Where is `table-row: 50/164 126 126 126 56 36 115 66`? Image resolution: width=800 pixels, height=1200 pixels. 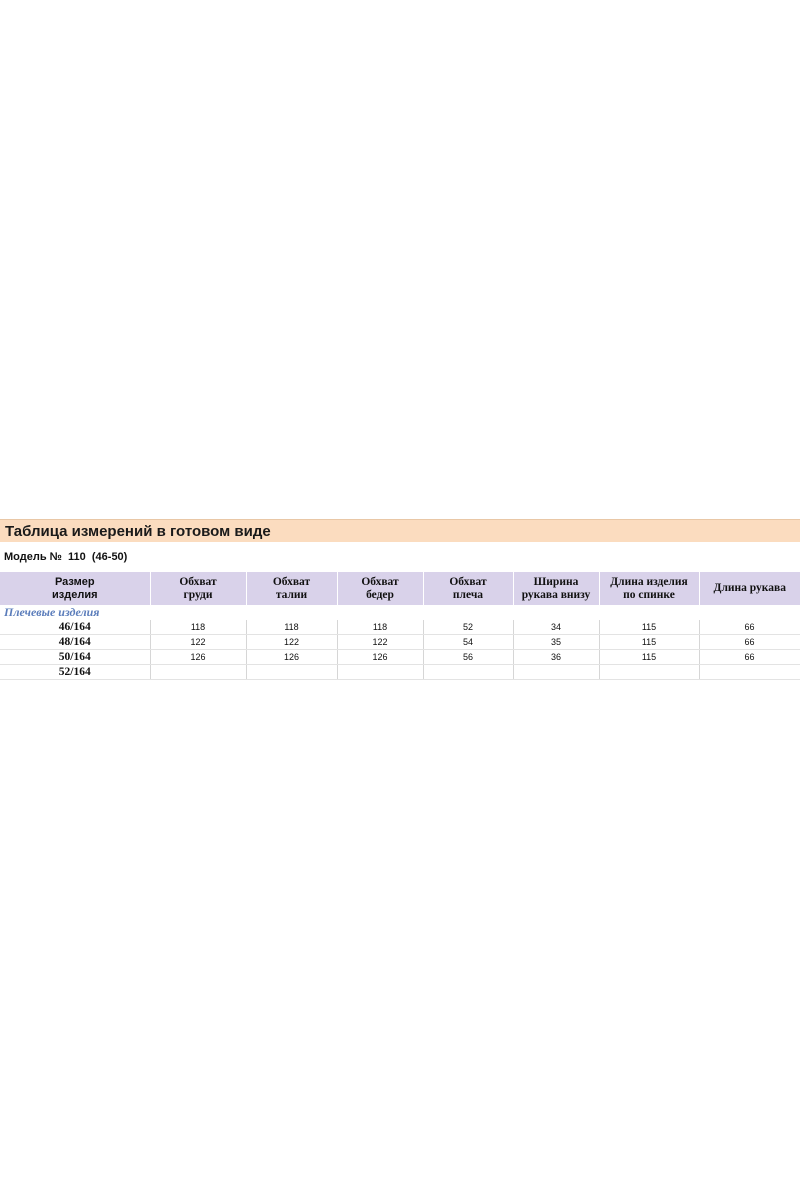
table-row: 50/164 126 126 126 56 36 115 66 is located at coordinates (400, 657).